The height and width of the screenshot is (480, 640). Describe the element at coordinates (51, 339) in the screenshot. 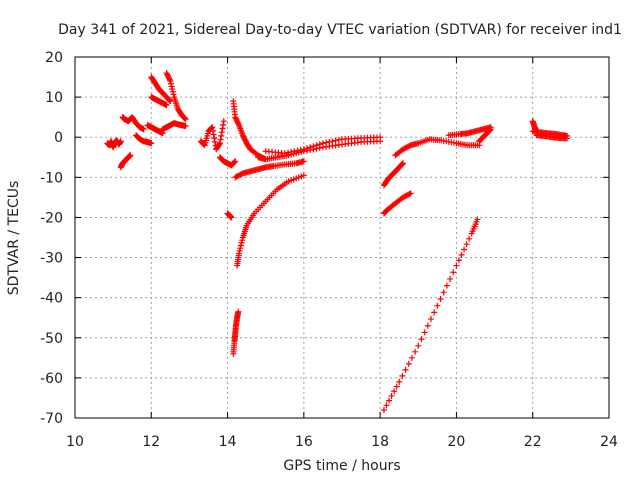

I see `y-tick-label: -50` at that location.